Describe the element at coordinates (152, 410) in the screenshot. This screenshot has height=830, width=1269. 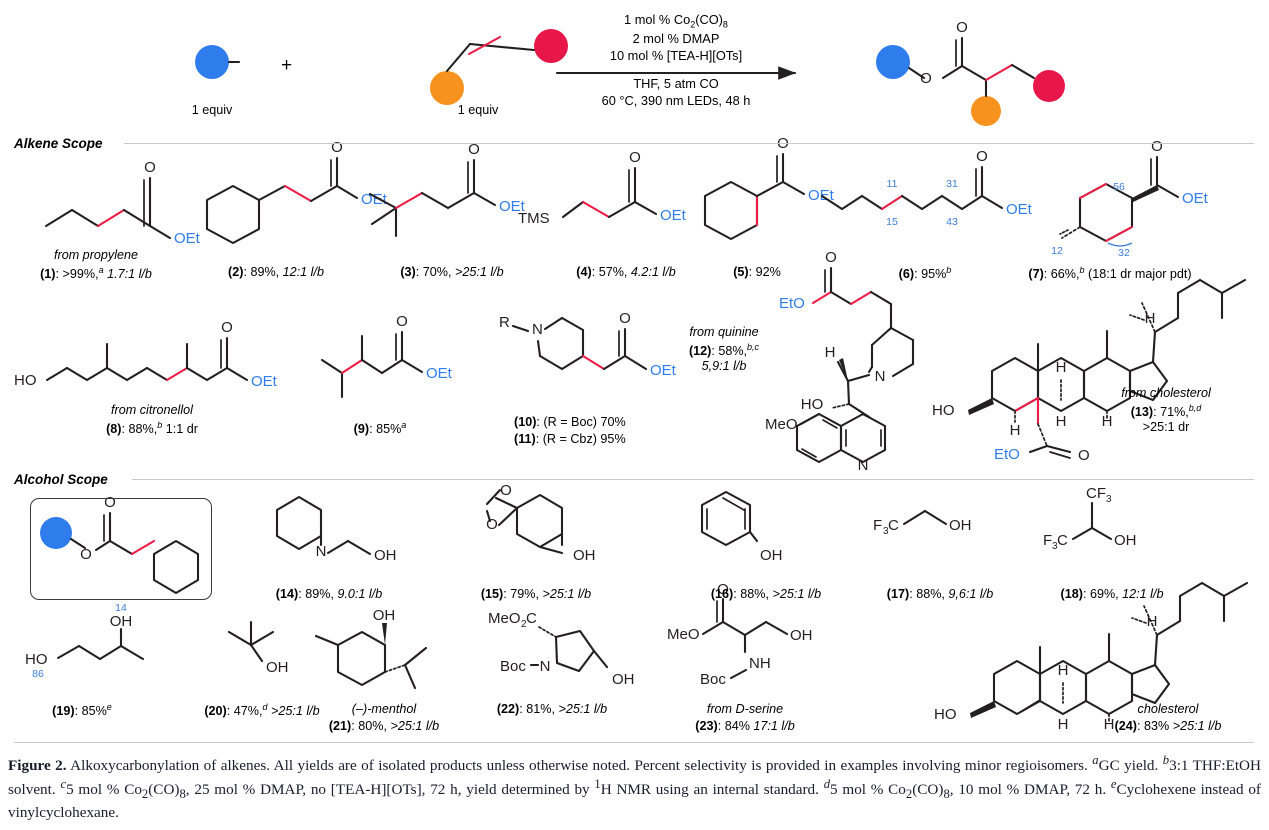
I see `compound-8-above: from citronellol` at that location.